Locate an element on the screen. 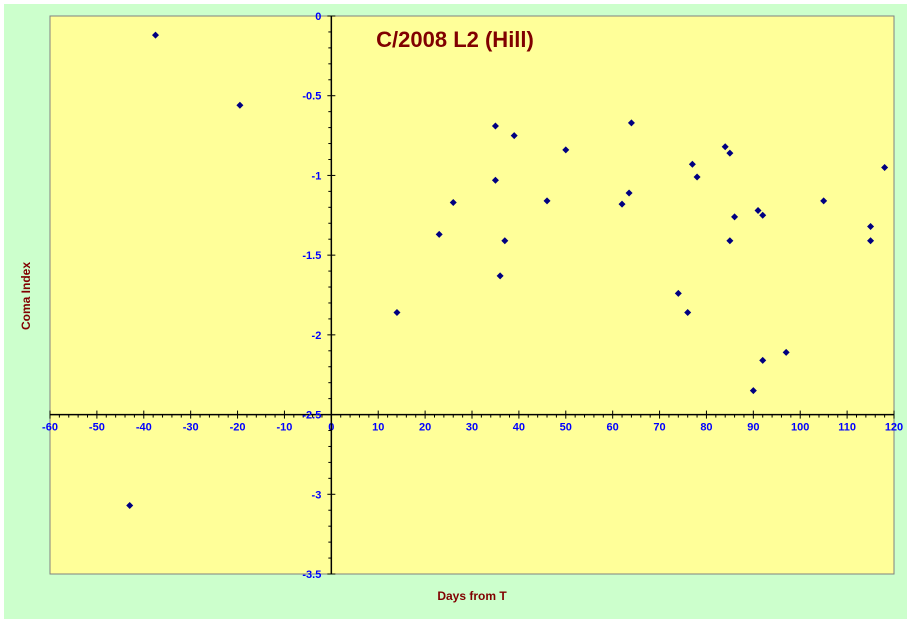  x-tick-label: 70 is located at coordinates (659, 428).